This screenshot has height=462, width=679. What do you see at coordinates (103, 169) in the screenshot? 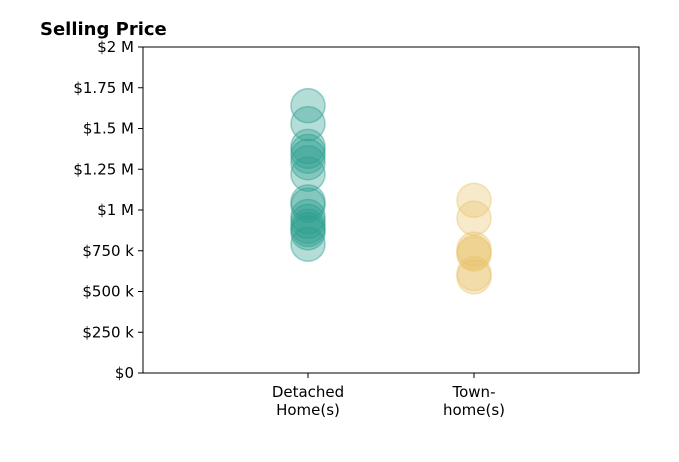
I see `y-tick-label: $1.25 M` at bounding box center [103, 169].